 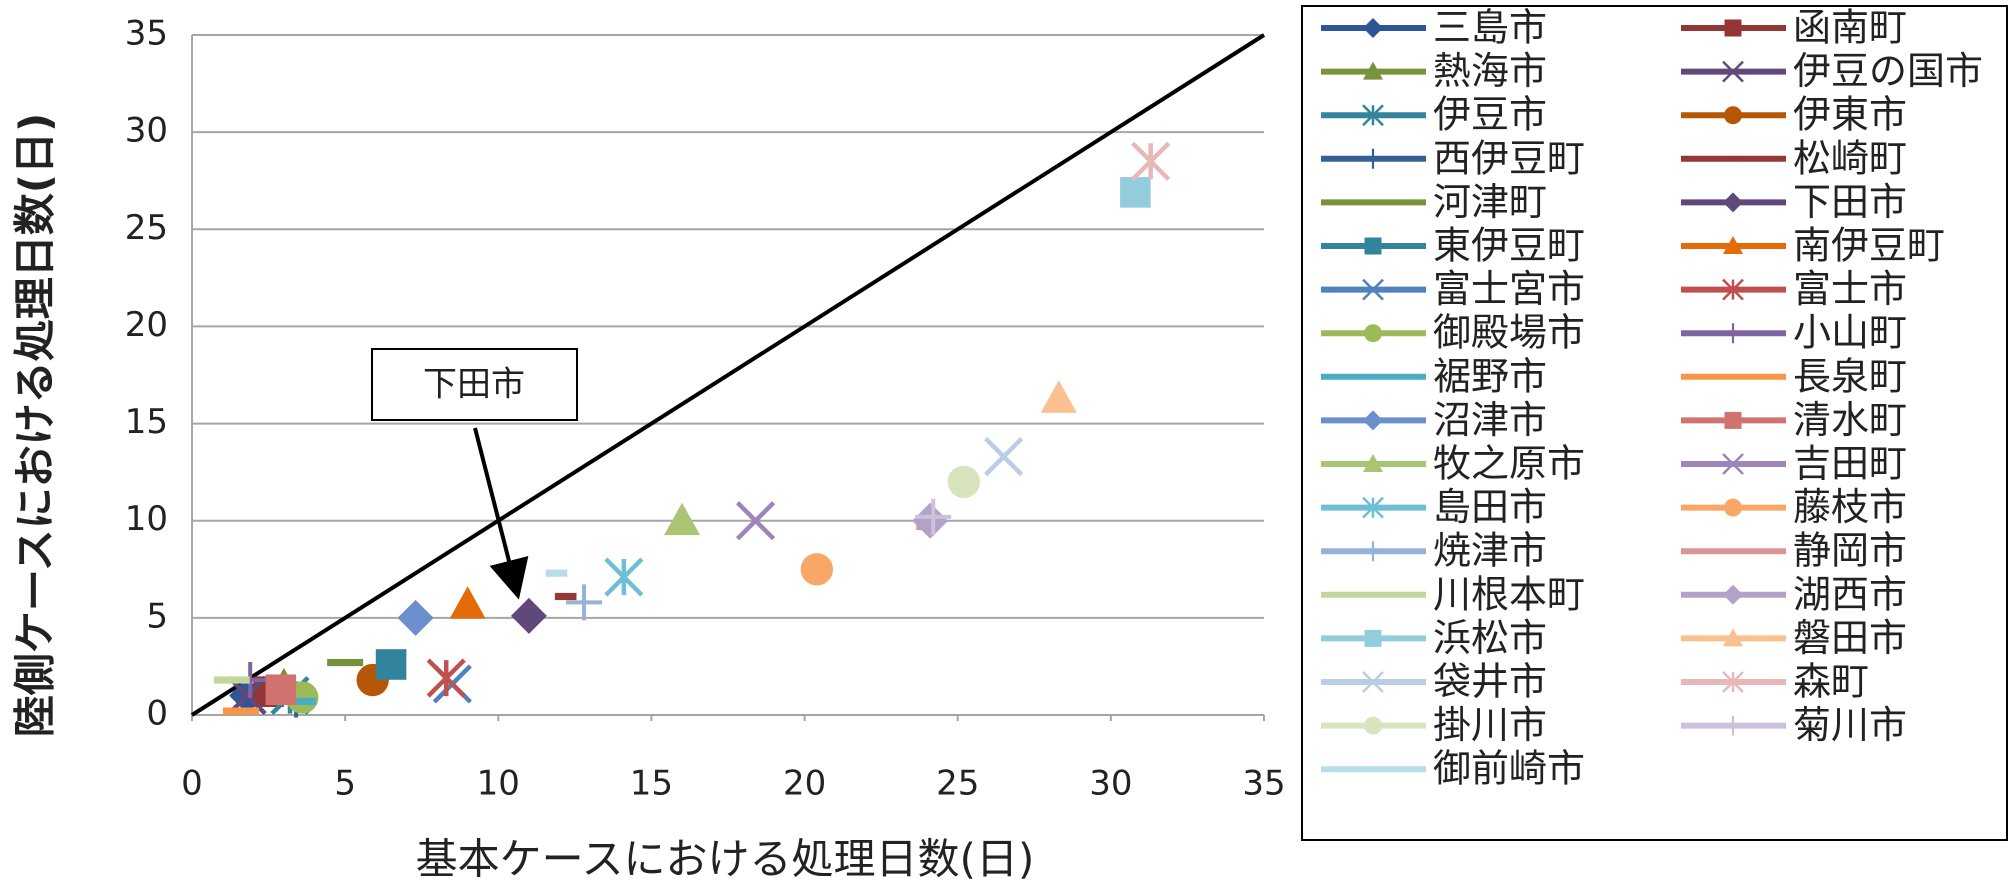 I want to click on legend-label: 西伊豆町, so click(x=1509, y=158).